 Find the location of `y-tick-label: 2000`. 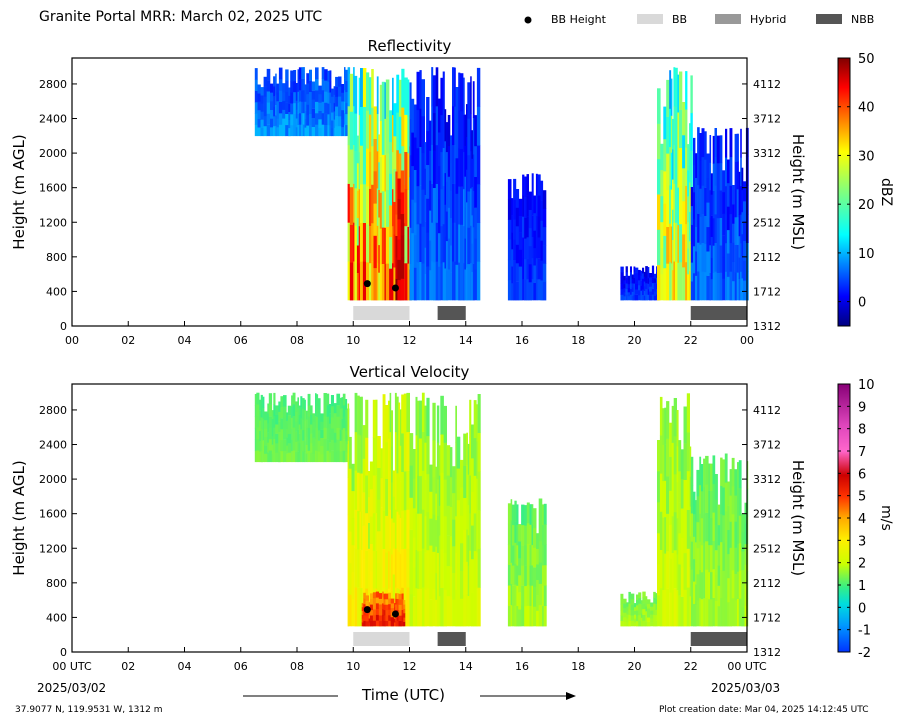

y-tick-label: 2000 is located at coordinates (53, 153).